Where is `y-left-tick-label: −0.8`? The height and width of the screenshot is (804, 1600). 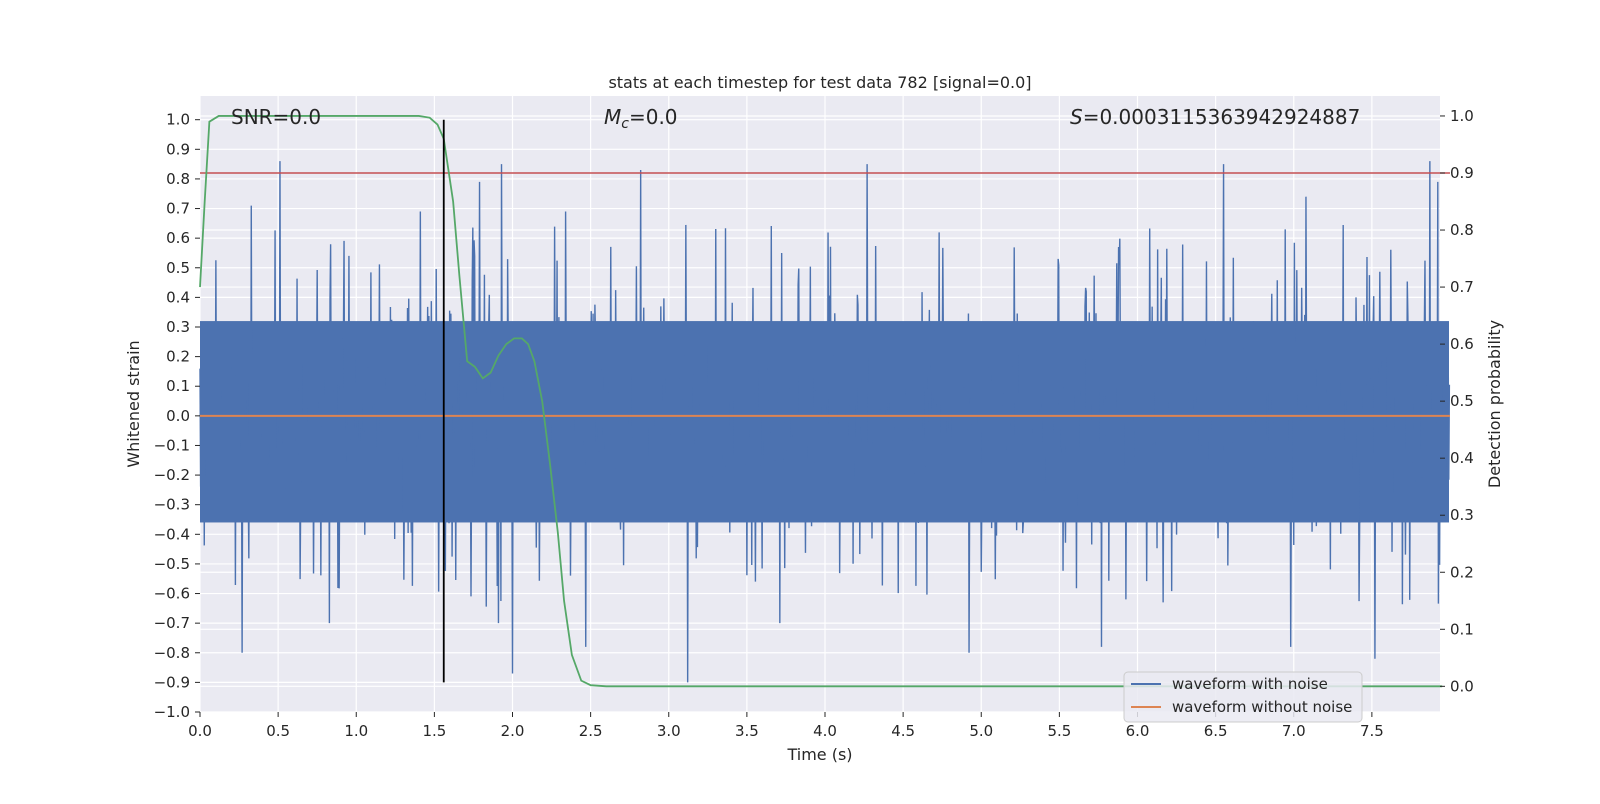
y-left-tick-label: −0.8 is located at coordinates (172, 653).